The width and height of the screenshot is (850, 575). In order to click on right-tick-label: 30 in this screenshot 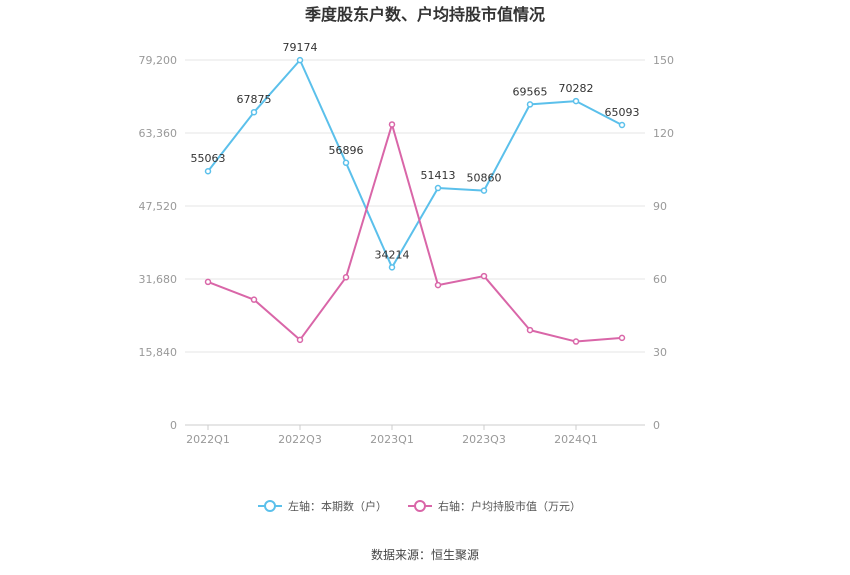, I will do `click(660, 352)`.